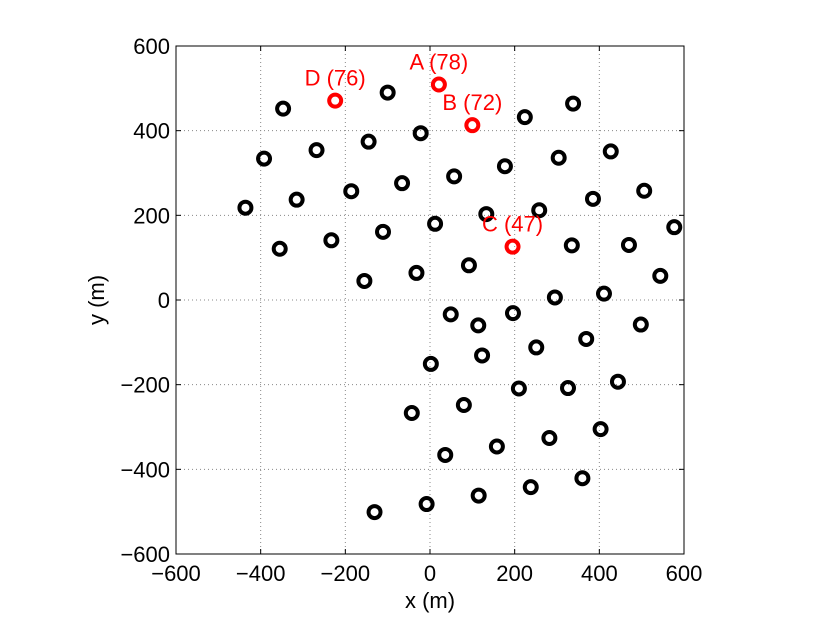 The height and width of the screenshot is (624, 830). I want to click on y-tick-label: −600, so click(145, 554).